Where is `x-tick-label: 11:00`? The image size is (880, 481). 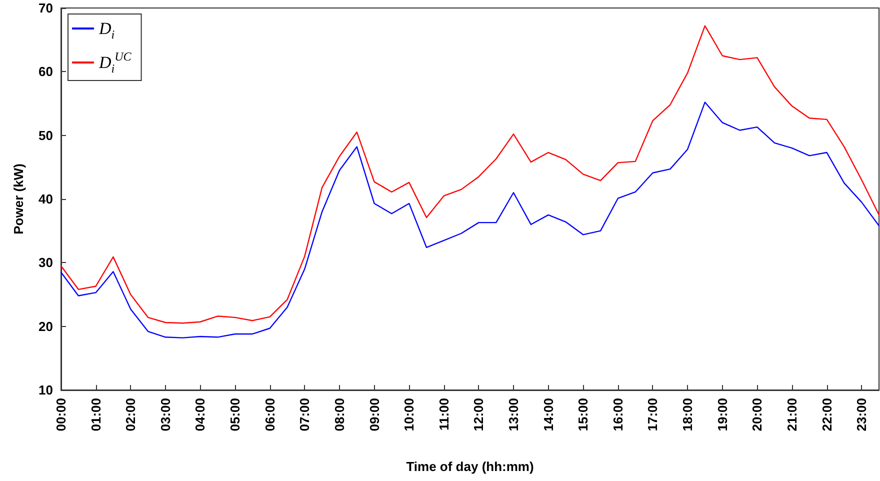
x-tick-label: 11:00 is located at coordinates (444, 414).